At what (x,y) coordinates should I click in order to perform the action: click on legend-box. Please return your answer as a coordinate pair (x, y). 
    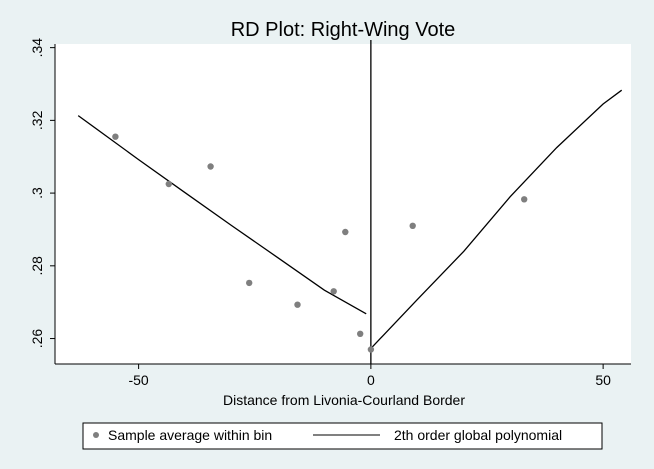
    Looking at the image, I should click on (342, 436).